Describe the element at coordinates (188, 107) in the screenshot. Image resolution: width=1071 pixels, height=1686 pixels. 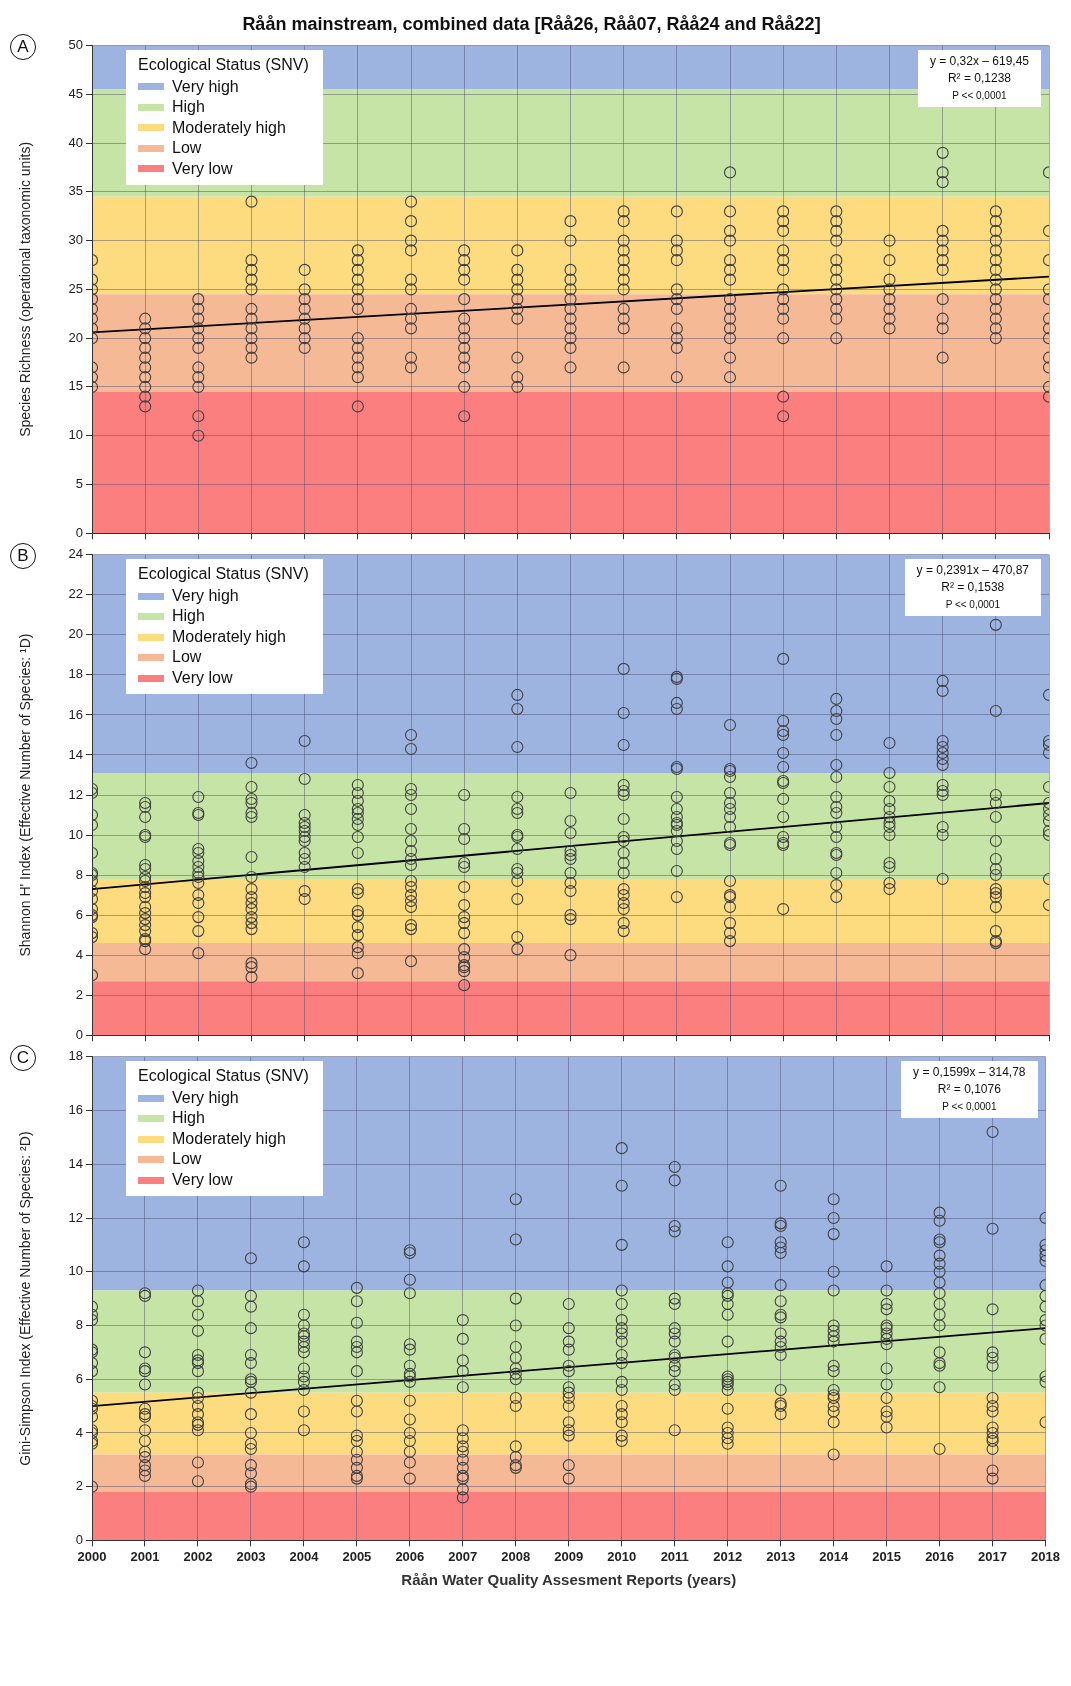
I see `band-label: High` at that location.